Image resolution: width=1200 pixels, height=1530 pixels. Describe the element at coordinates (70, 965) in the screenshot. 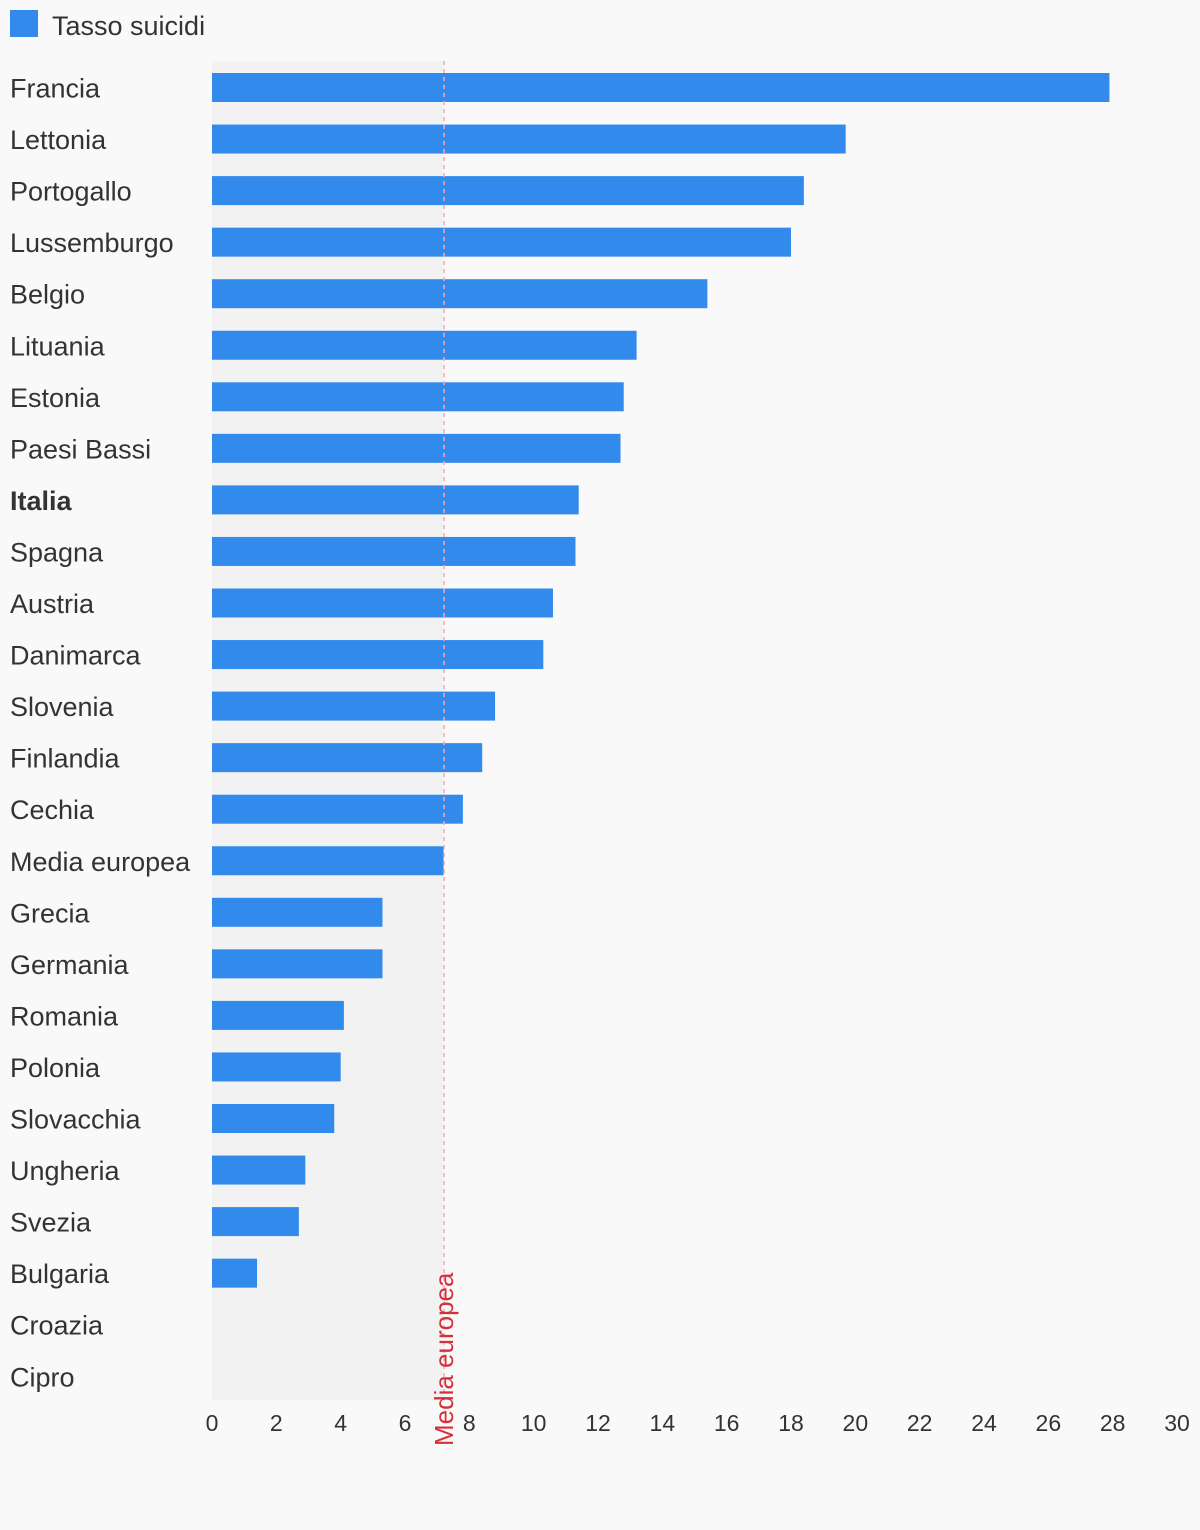

I see `category-label: Germania` at that location.